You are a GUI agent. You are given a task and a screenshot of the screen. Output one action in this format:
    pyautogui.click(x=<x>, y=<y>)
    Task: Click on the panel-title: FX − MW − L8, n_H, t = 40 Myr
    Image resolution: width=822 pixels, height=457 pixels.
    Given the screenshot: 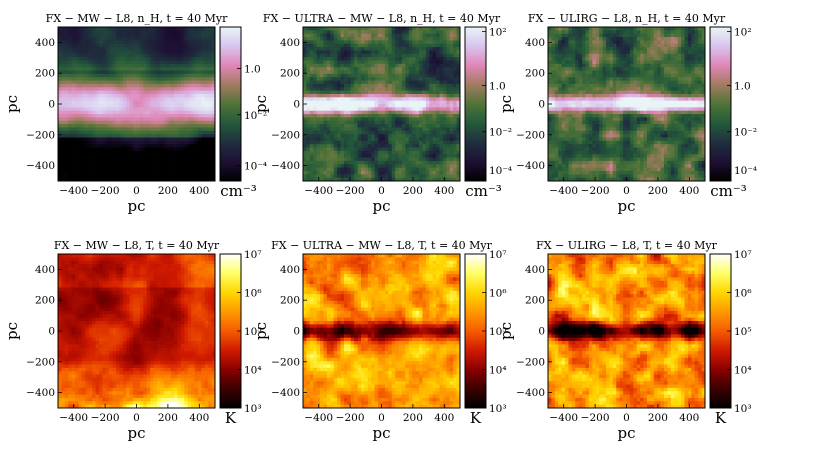 What is the action you would take?
    pyautogui.click(x=137, y=18)
    